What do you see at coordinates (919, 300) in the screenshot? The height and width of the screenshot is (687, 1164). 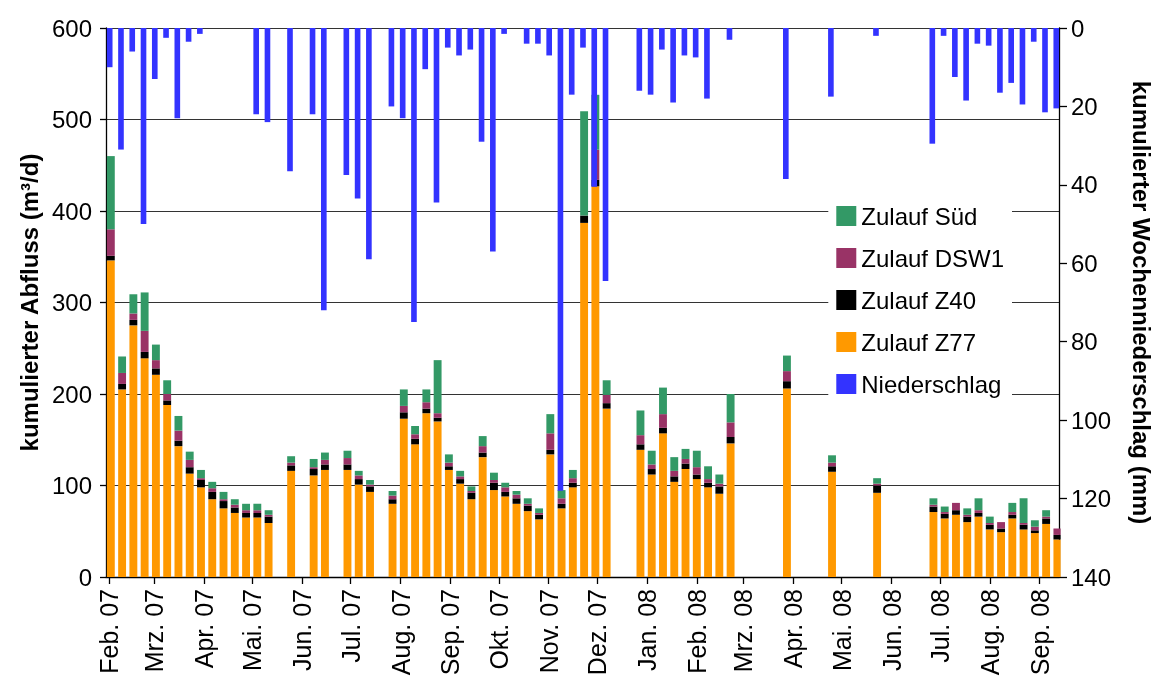 I see `legend-label: Zulauf Z40` at bounding box center [919, 300].